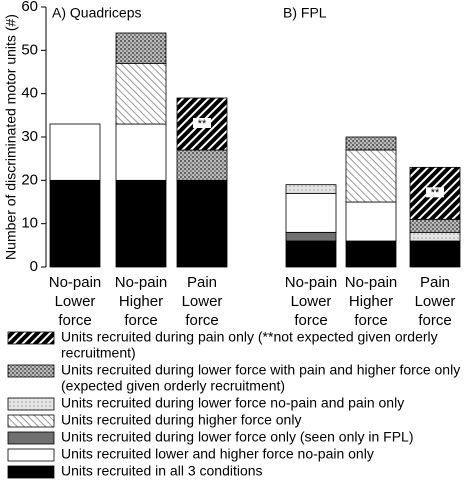 This screenshot has width=474, height=484. I want to click on y-tick-label: 0, so click(34, 266).